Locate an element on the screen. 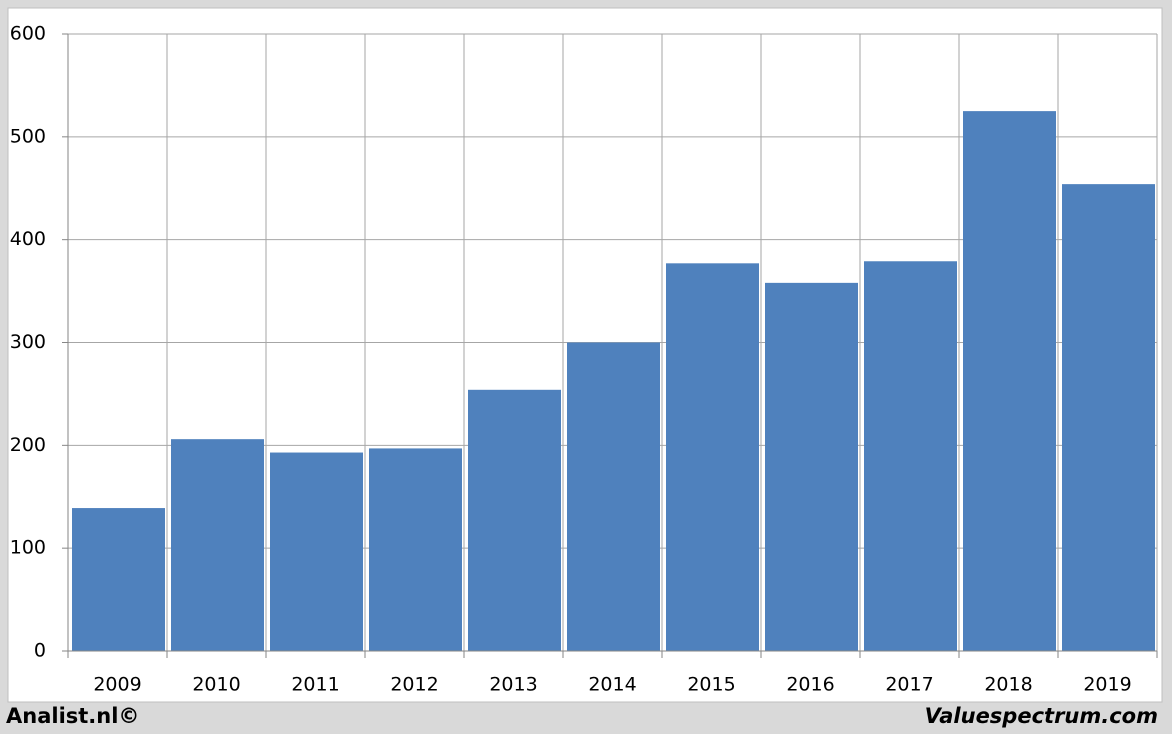 This screenshot has height=734, width=1172. y-tick-label: 600 is located at coordinates (28, 34).